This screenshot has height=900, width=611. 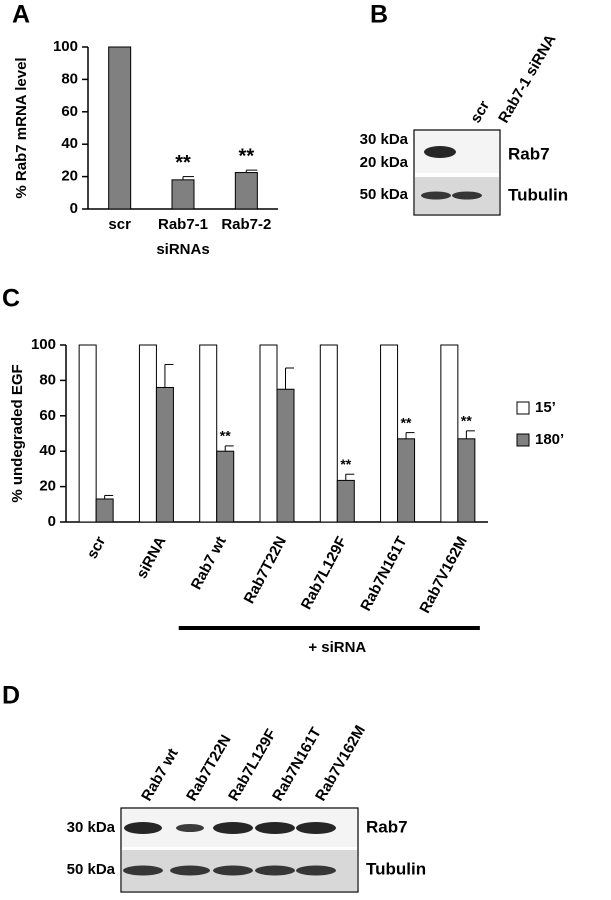 I want to click on x-tick-label: Rab7-1, so click(x=183, y=224).